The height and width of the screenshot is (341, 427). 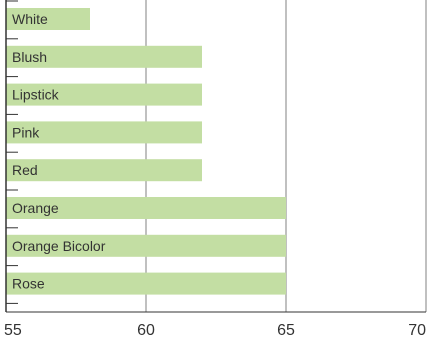 I want to click on bar-label-orange-bicolor: Orange Bicolor, so click(x=59, y=246).